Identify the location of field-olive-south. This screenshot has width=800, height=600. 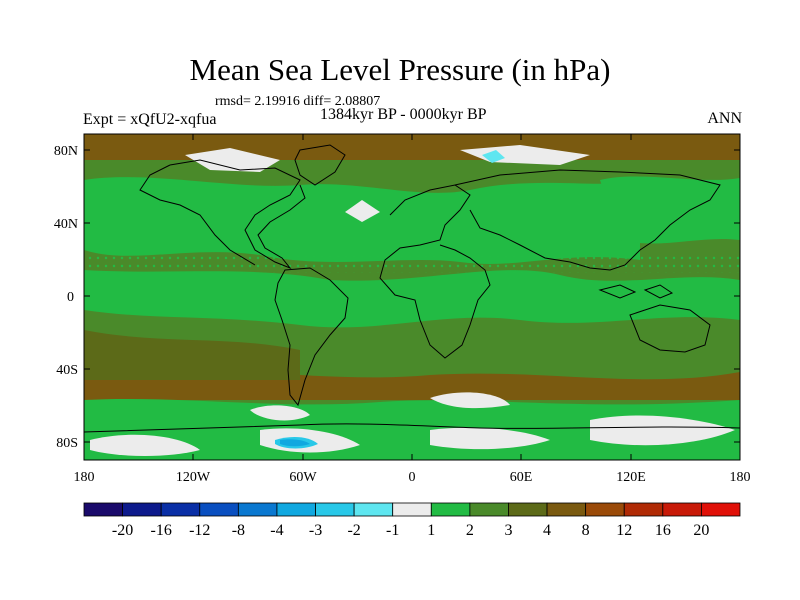
(192, 355).